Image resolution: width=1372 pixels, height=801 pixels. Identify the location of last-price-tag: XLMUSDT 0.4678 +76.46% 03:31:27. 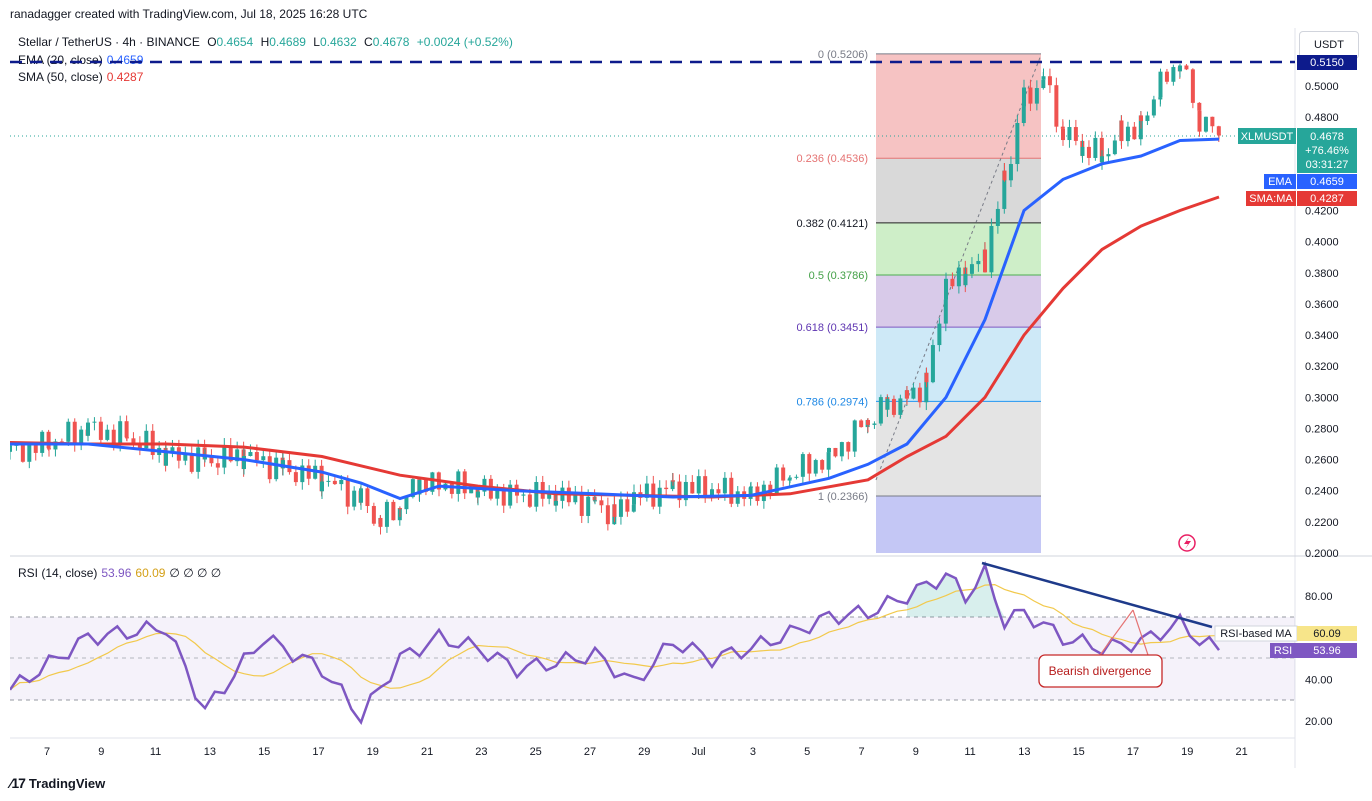
(1297, 150).